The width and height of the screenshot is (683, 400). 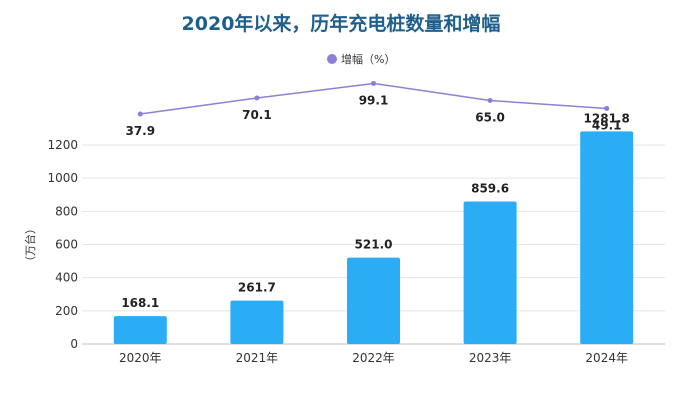 I want to click on growth-value-label: 99.1, so click(x=374, y=100).